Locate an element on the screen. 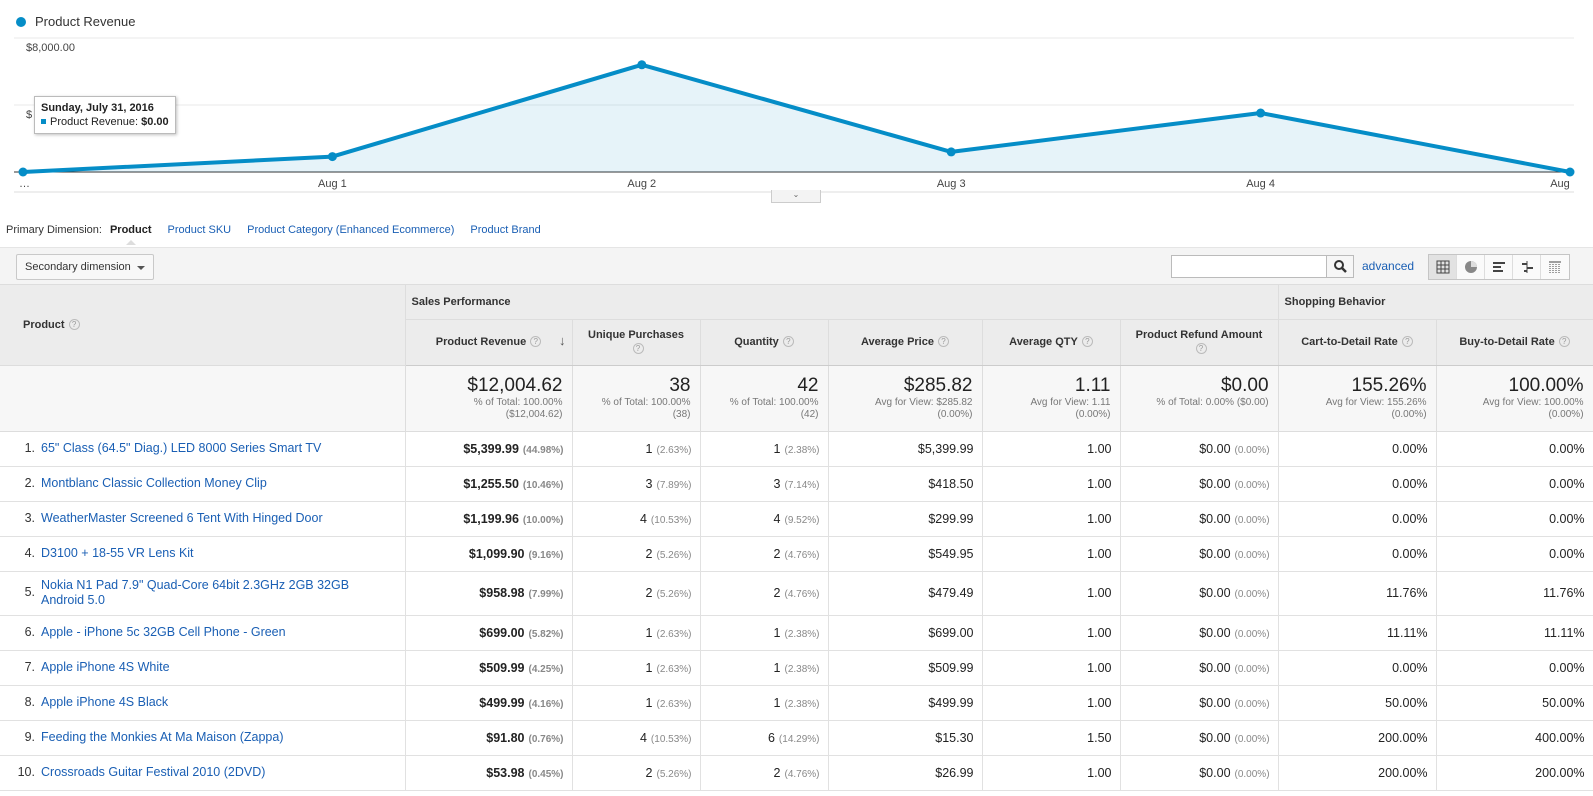 The height and width of the screenshot is (796, 1593). col-average-price-label: Average Price is located at coordinates (897, 342).